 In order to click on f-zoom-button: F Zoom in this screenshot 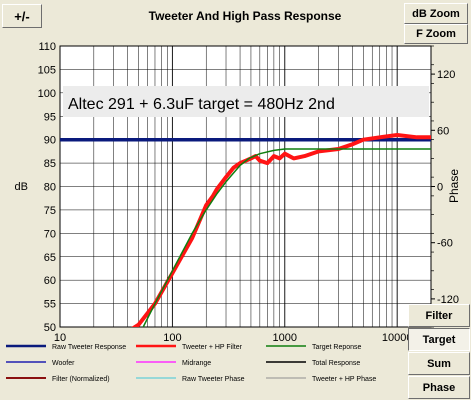, I will do `click(436, 34)`.